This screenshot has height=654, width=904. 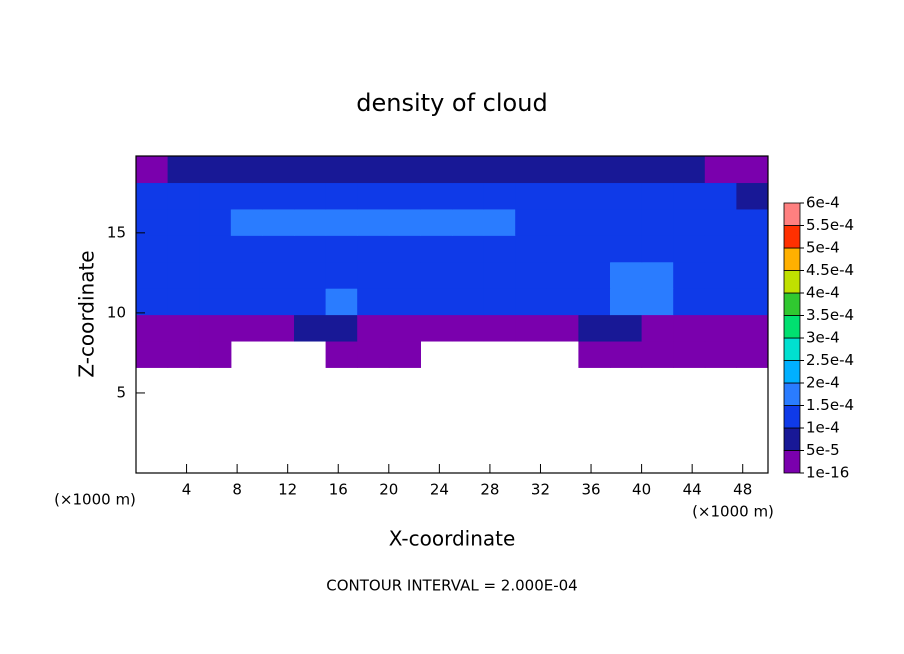 I want to click on colorbar-label: 1e-4, so click(x=823, y=428).